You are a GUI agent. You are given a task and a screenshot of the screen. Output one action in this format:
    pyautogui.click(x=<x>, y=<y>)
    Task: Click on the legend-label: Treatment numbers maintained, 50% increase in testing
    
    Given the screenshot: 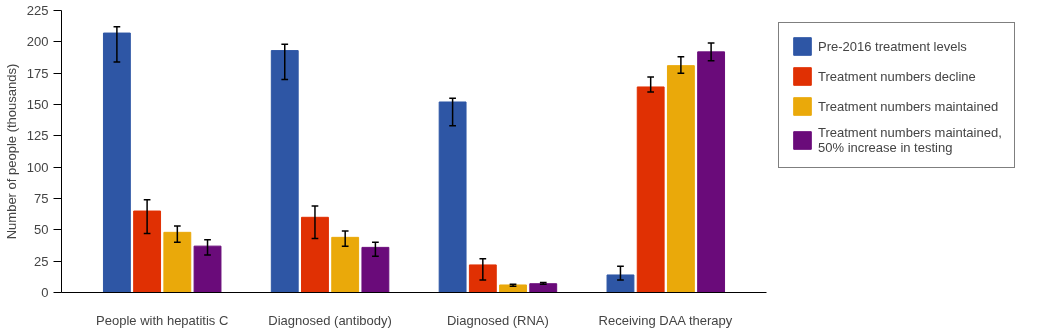 What is the action you would take?
    pyautogui.click(x=910, y=140)
    